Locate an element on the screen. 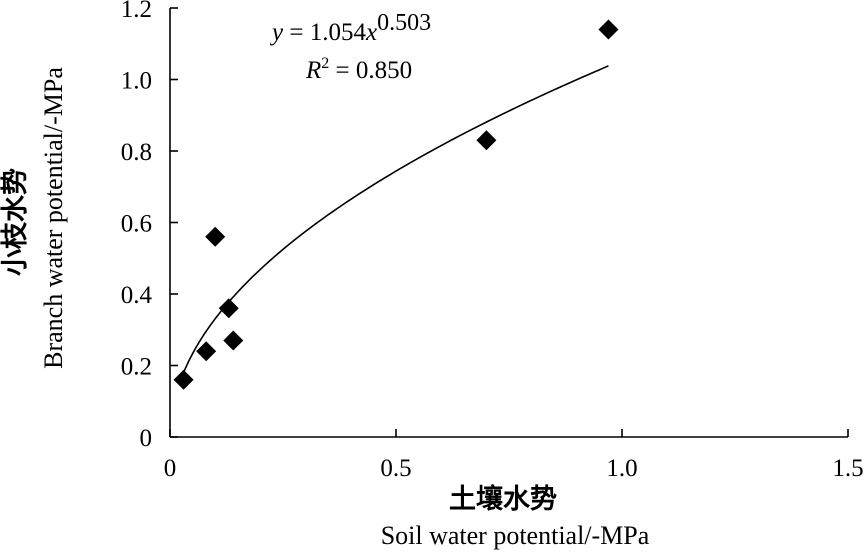  x-tick-label: 0.5 is located at coordinates (395, 468).